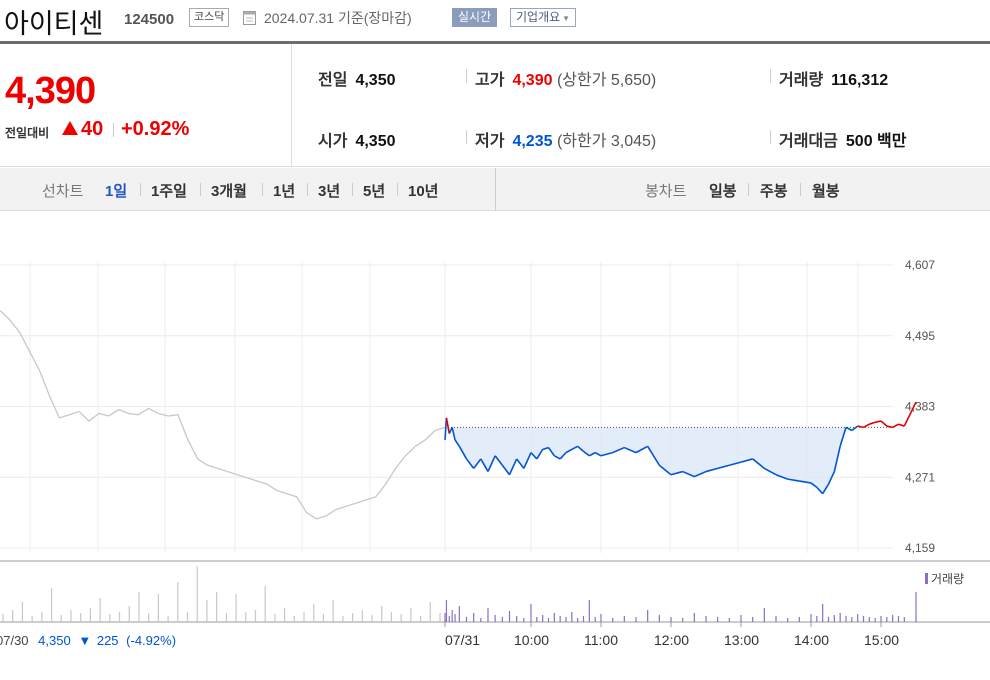  I want to click on tab-monthly-candle: 월봉, so click(826, 191).